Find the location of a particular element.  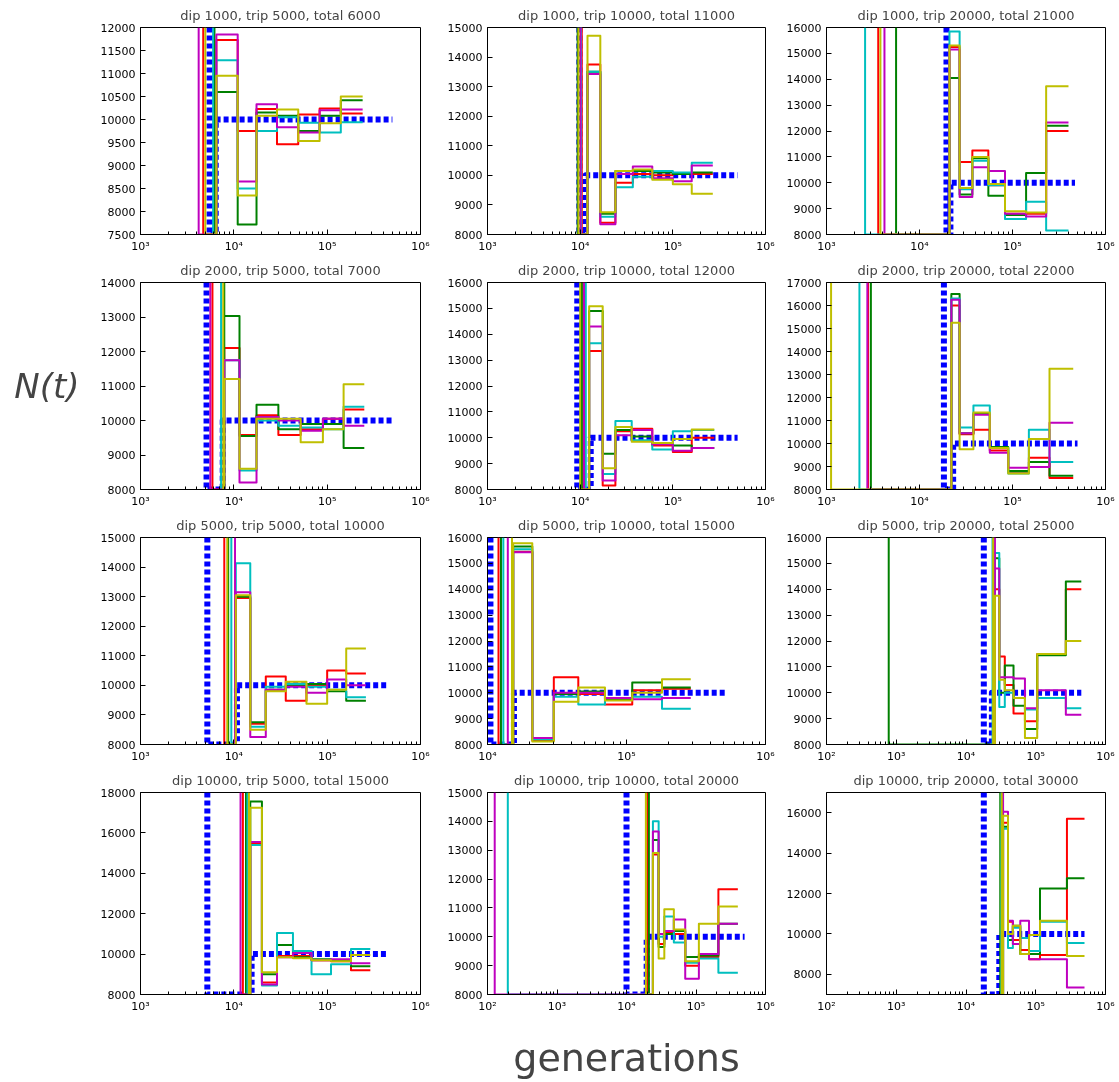

y-tick-label: 18000 is located at coordinates (118, 793).